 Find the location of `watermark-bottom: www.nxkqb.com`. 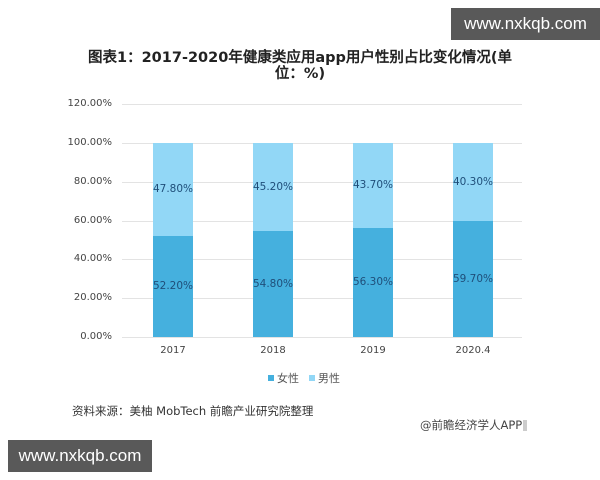

watermark-bottom: www.nxkqb.com is located at coordinates (80, 456).